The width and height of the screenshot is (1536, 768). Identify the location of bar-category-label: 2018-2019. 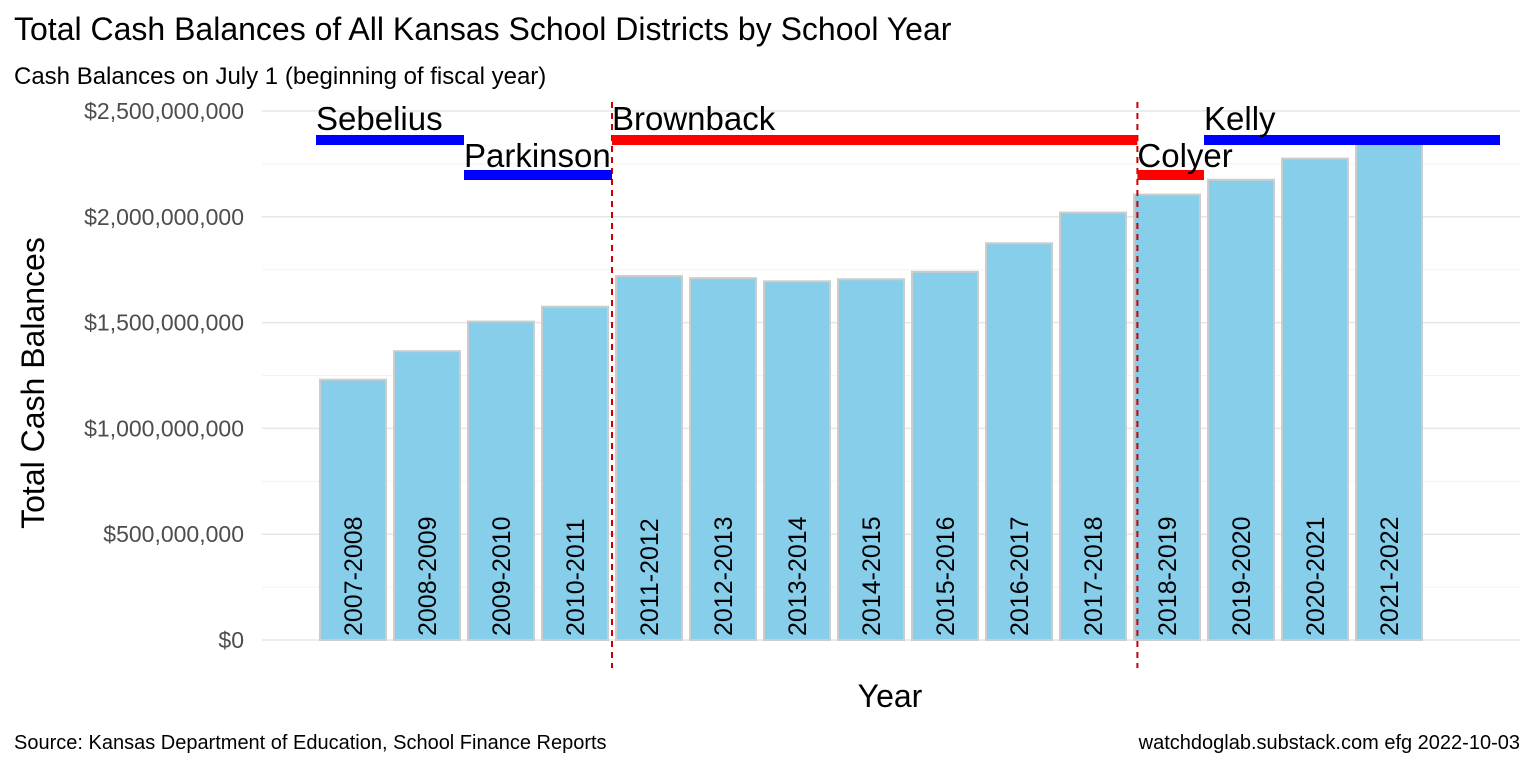
(1168, 576).